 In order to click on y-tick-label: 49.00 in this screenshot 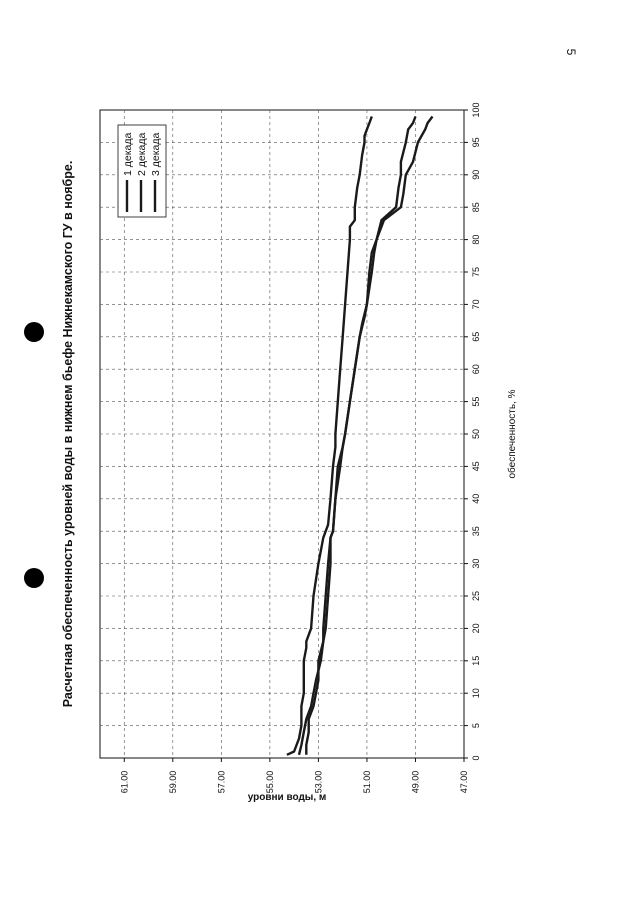, I will do `click(415, 782)`.